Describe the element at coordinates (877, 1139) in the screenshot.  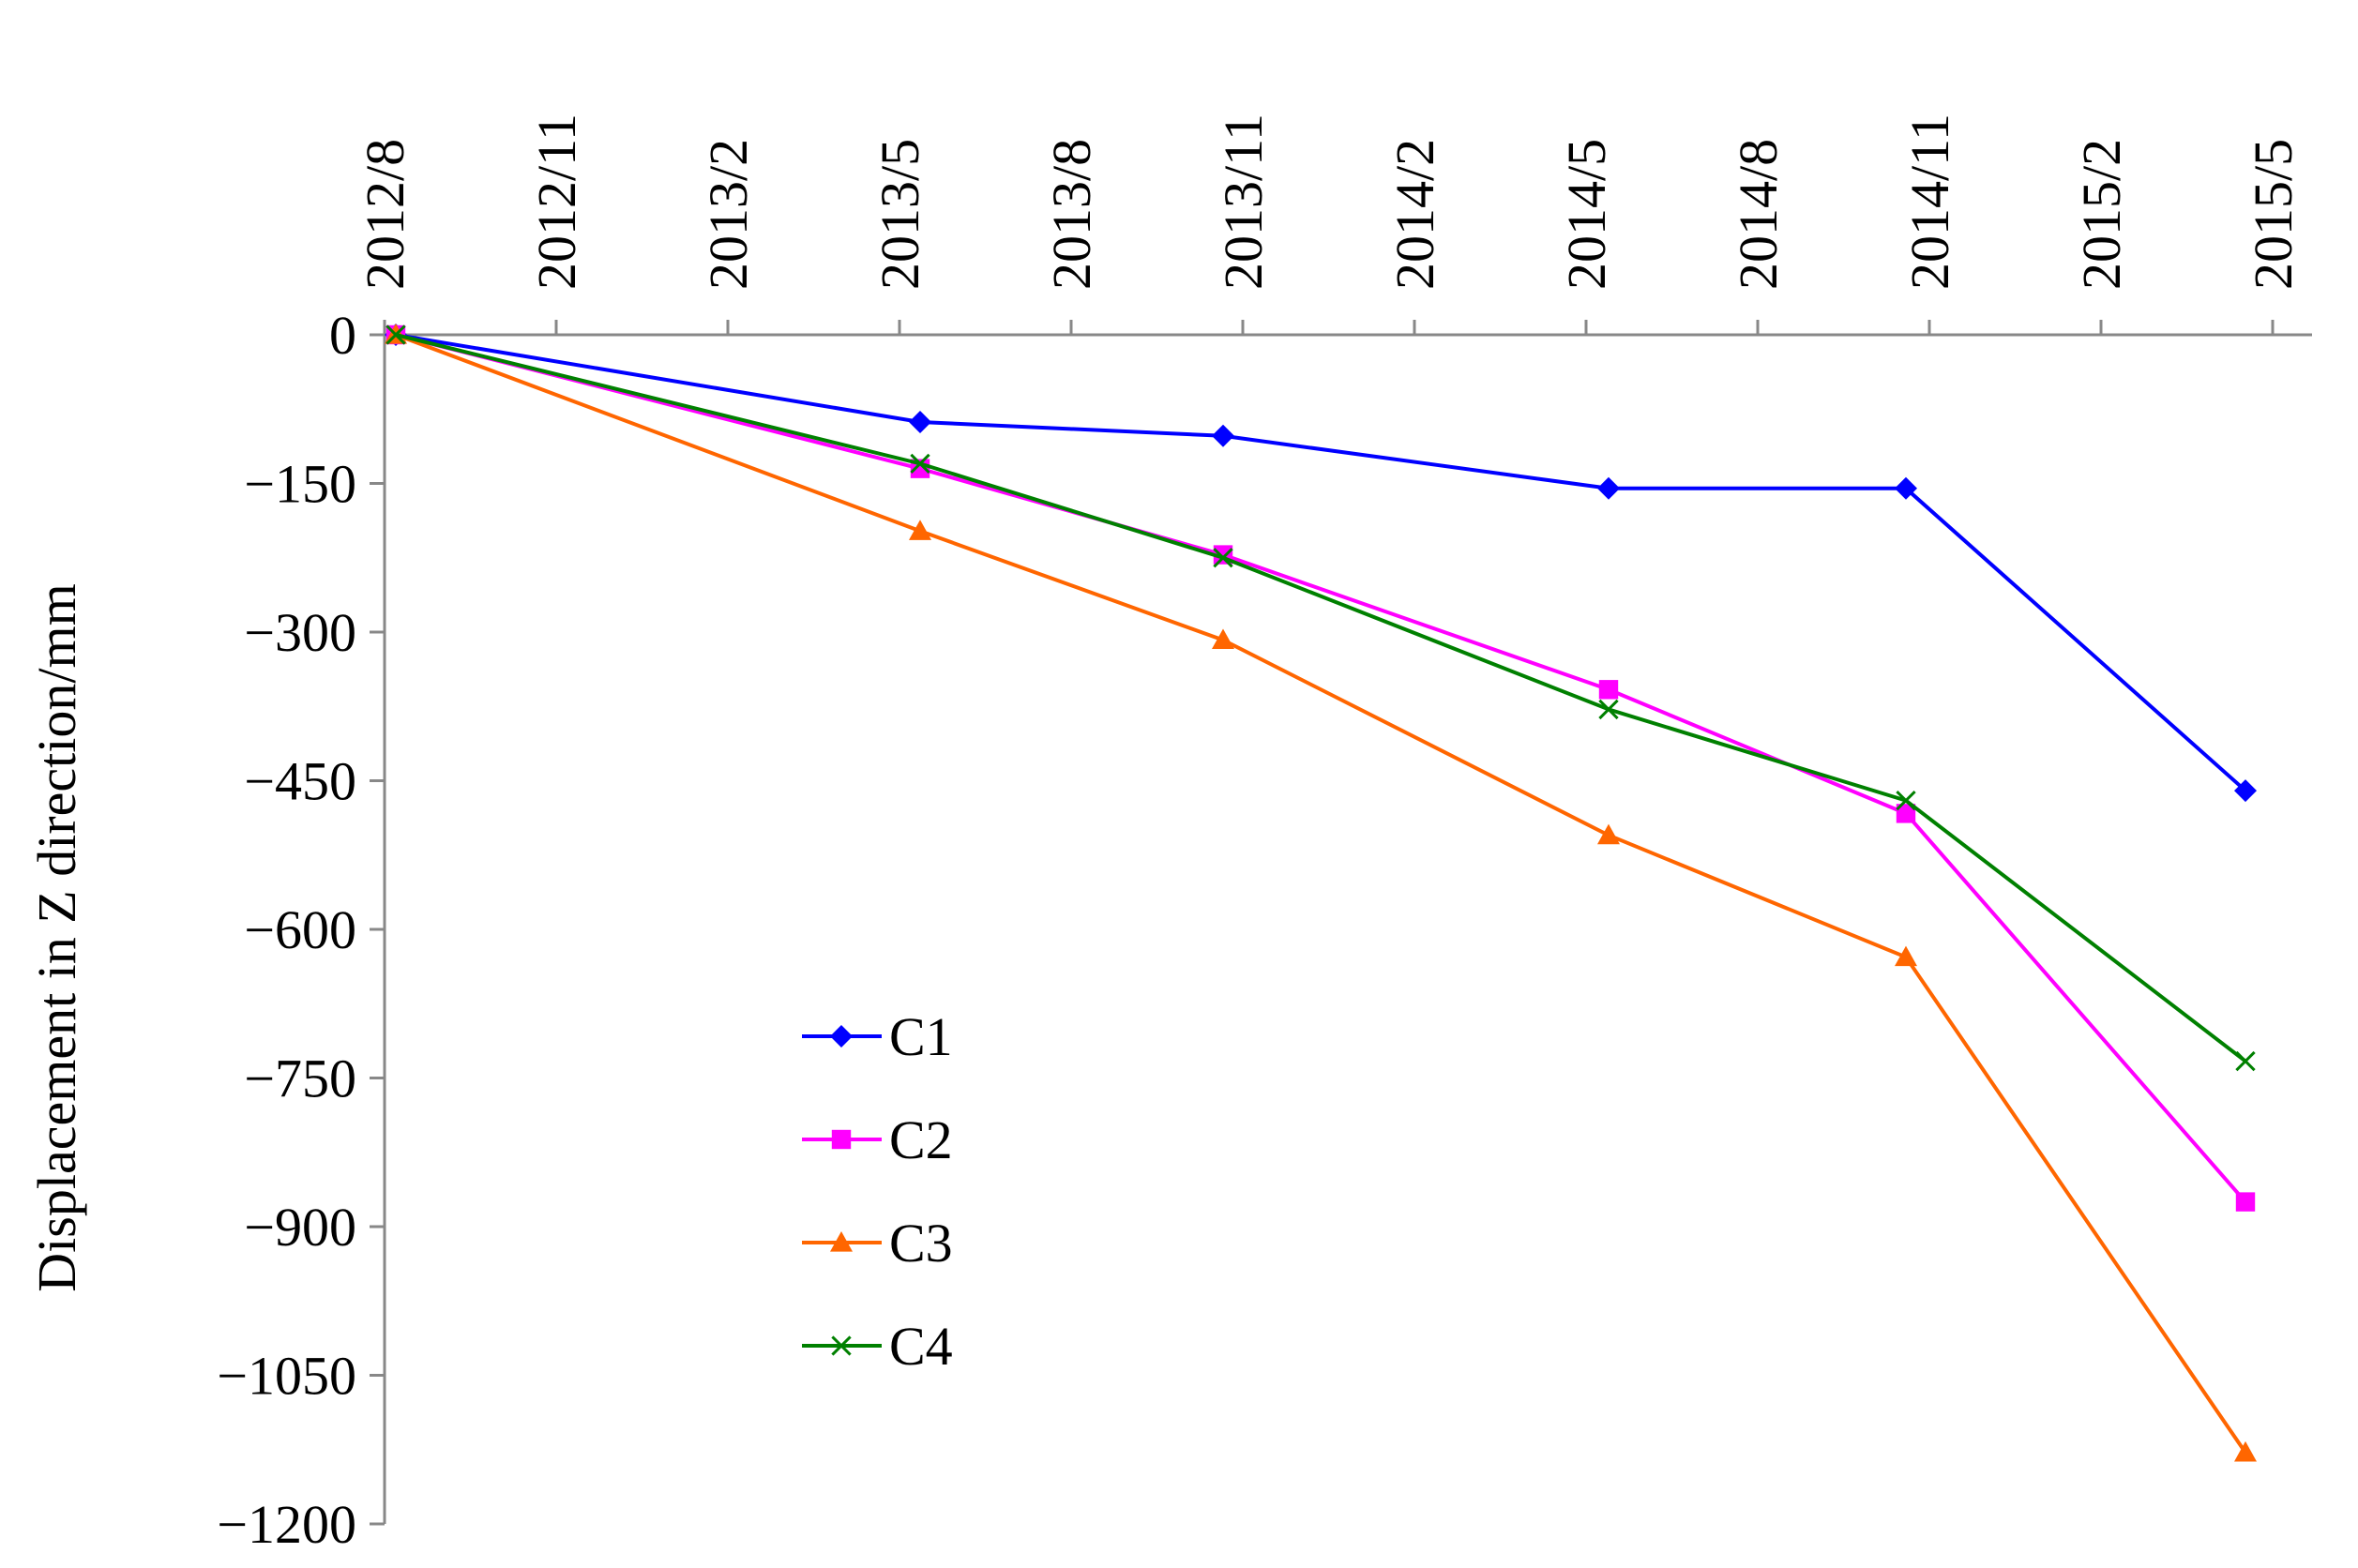
I see `legend-item-c2: C2` at that location.